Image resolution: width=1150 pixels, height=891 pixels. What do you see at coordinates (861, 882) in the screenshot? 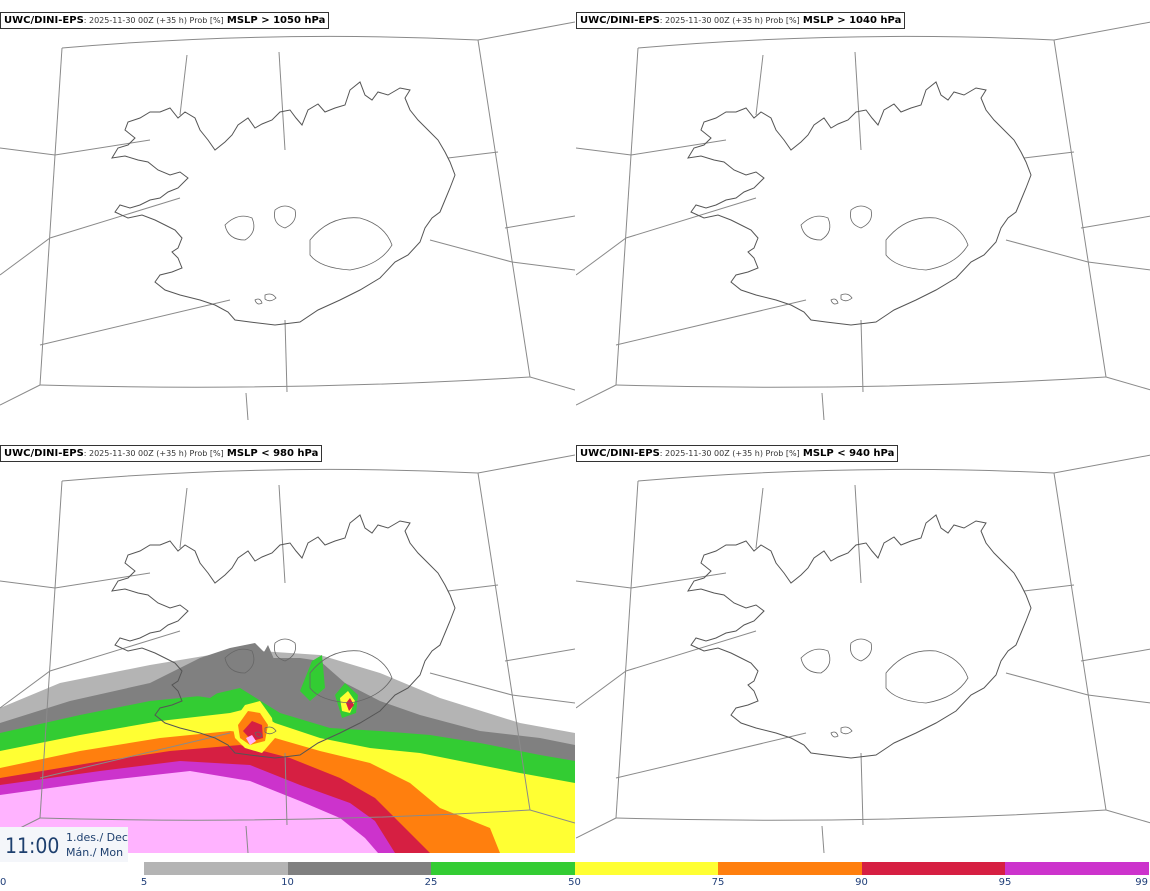
I see `colorbar-tick-label: 90` at bounding box center [861, 882].